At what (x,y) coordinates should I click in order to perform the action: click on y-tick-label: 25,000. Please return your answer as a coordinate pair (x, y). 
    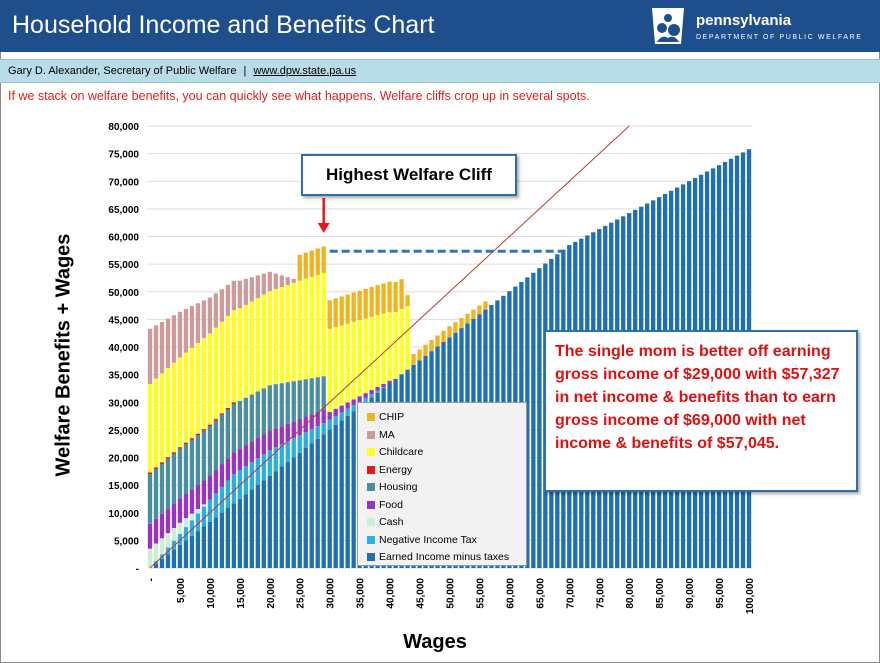
    Looking at the image, I should click on (123, 431).